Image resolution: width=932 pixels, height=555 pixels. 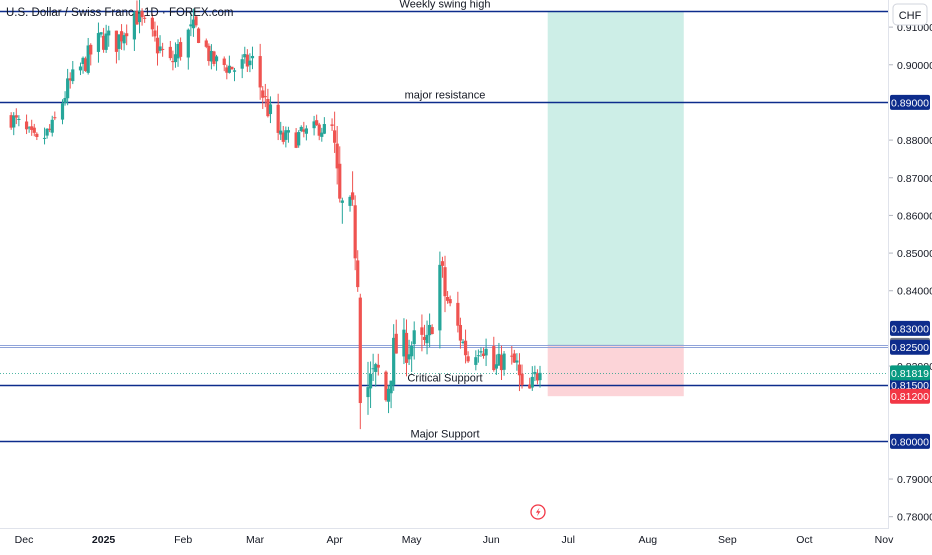 What do you see at coordinates (910, 374) in the screenshot?
I see `last-price-badge: 0.81819` at bounding box center [910, 374].